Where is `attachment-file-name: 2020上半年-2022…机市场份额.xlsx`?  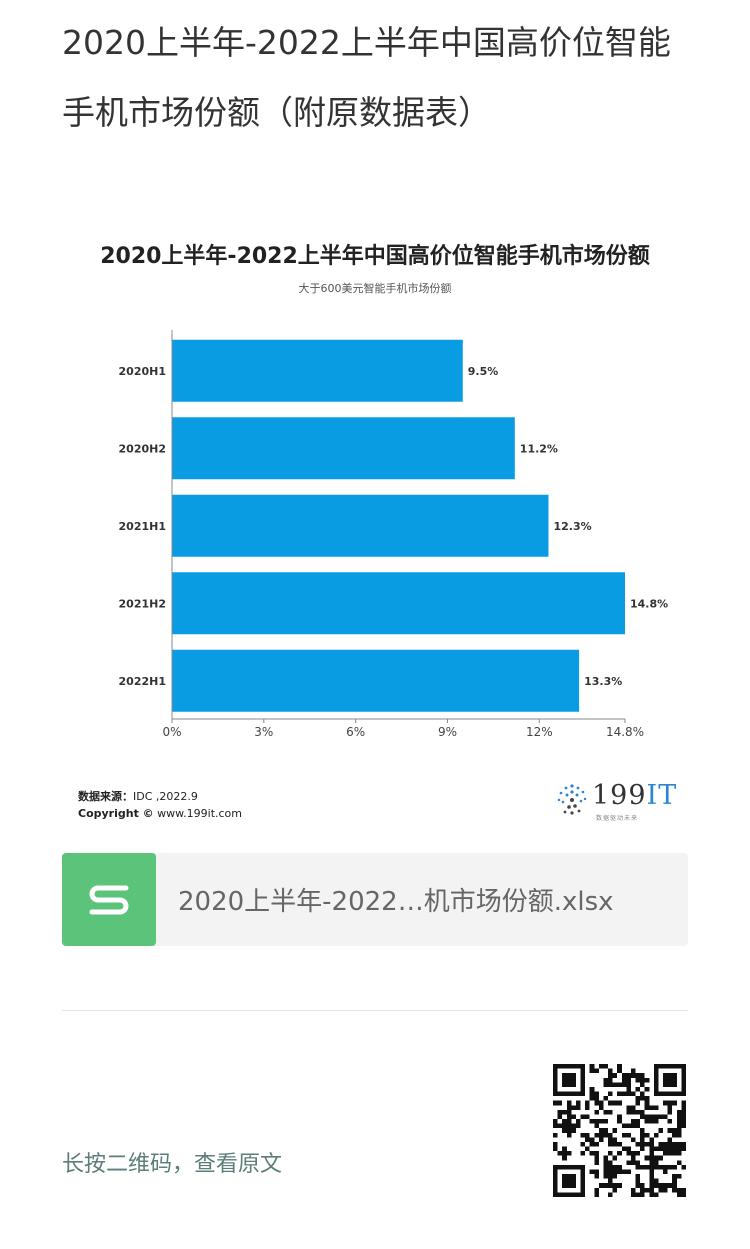 attachment-file-name: 2020上半年-2022…机市场份额.xlsx is located at coordinates (396, 902).